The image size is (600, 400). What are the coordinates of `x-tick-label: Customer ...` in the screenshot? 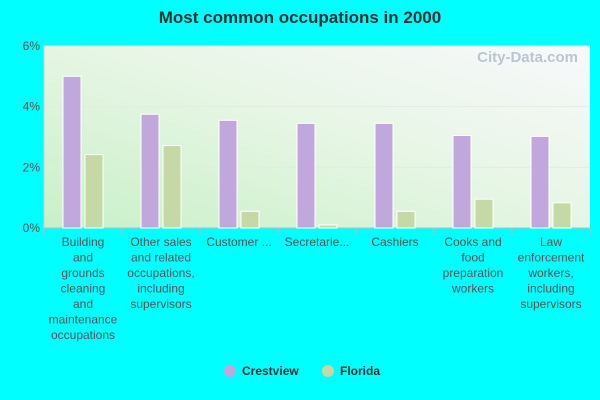 It's located at (238, 242).